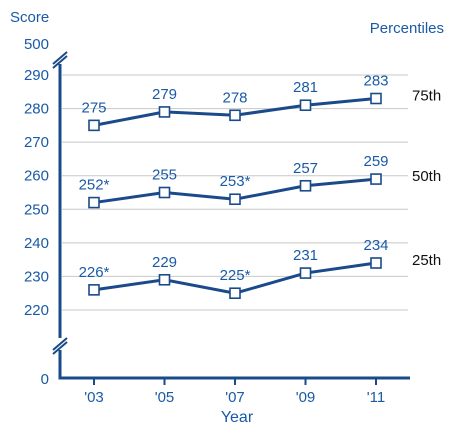  Describe the element at coordinates (237, 417) in the screenshot. I see `x-axis-title: Year` at that location.